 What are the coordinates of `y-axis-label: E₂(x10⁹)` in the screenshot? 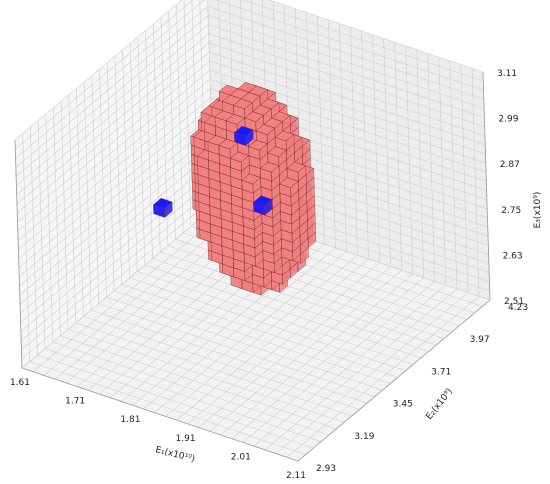 It's located at (439, 404).